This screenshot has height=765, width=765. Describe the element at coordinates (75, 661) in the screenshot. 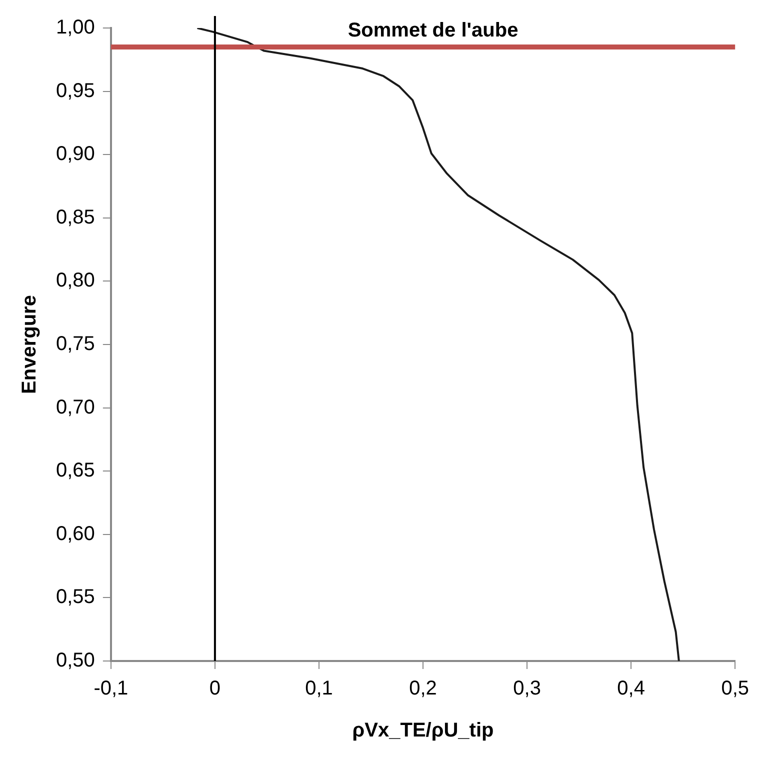

I see `y-tick-label: 0,50` at that location.